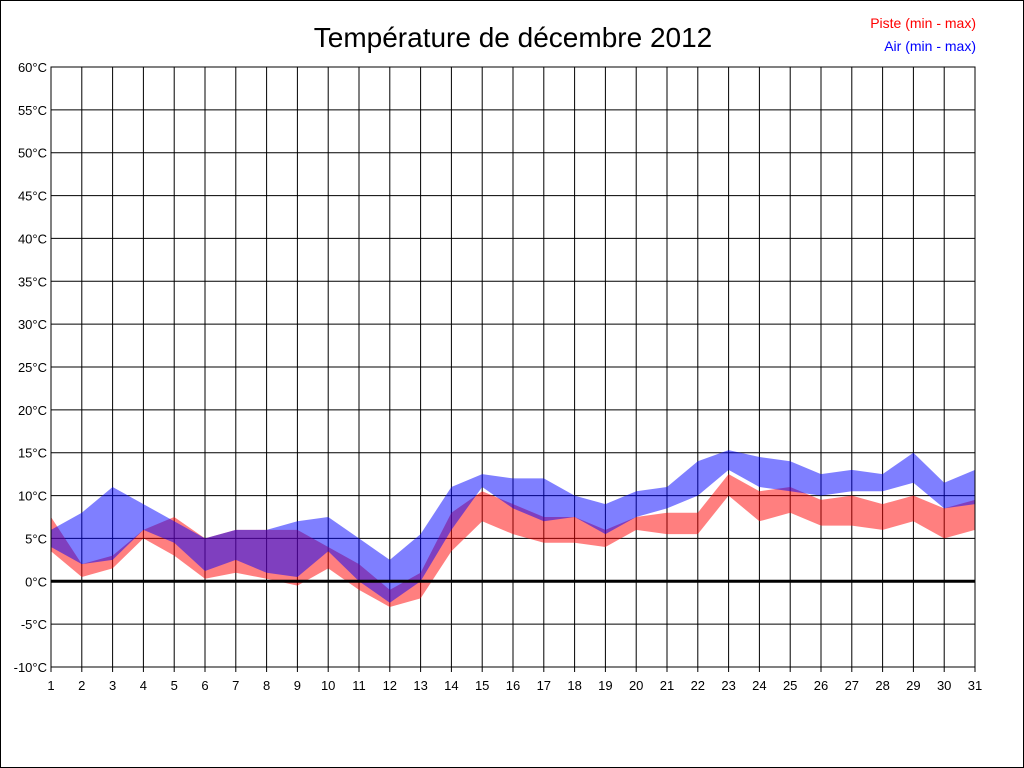 This screenshot has width=1024, height=768. Describe the element at coordinates (975, 685) in the screenshot. I see `x-tick-label: 31` at that location.